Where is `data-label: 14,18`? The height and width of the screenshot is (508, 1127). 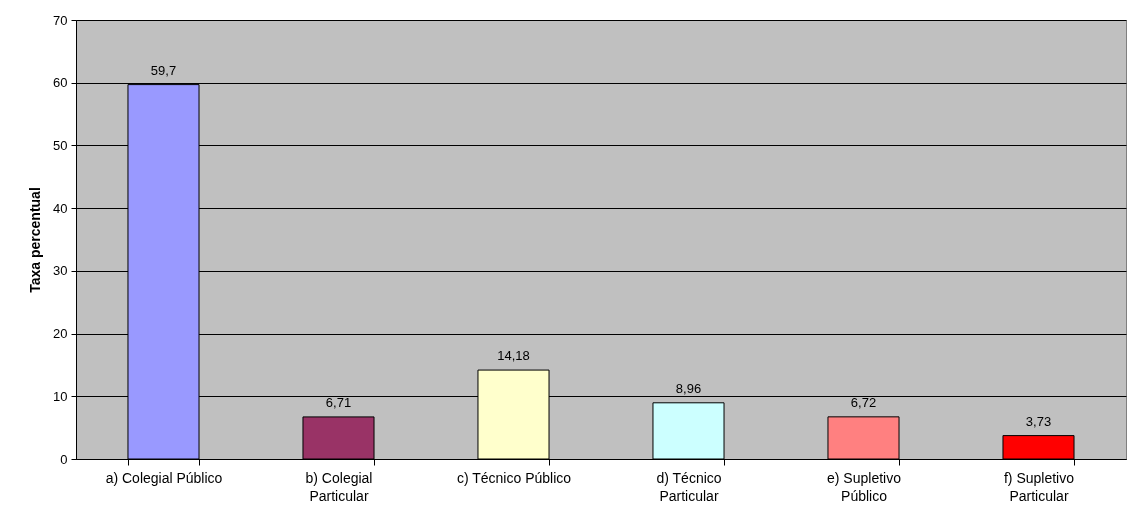 data-label: 14,18 is located at coordinates (513, 356).